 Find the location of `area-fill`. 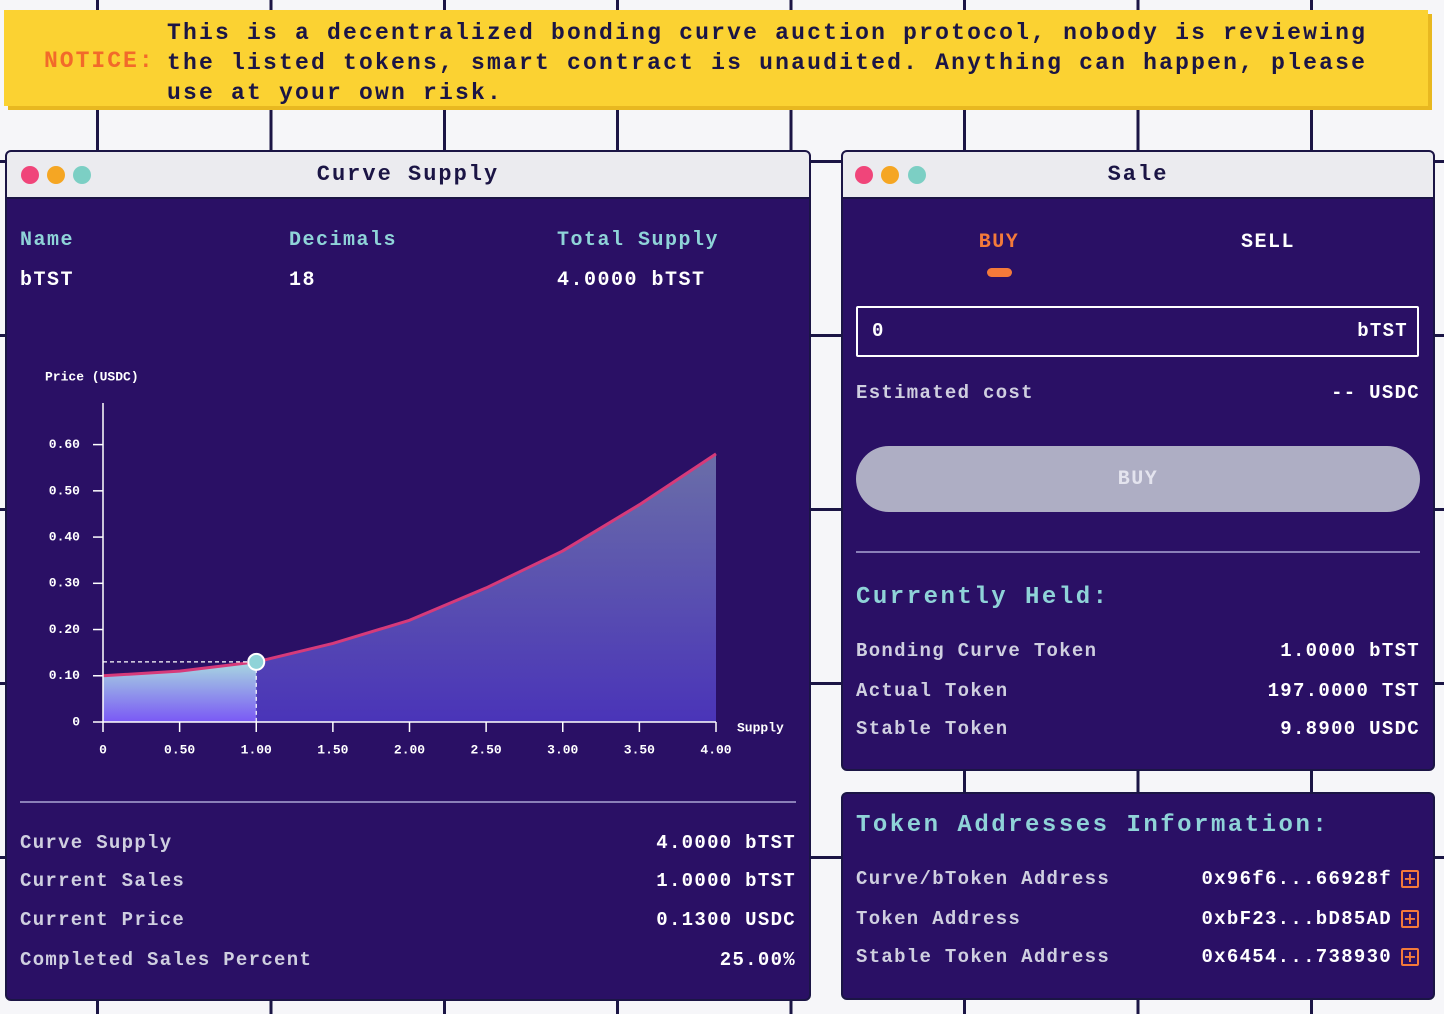

area-fill is located at coordinates (409, 587).